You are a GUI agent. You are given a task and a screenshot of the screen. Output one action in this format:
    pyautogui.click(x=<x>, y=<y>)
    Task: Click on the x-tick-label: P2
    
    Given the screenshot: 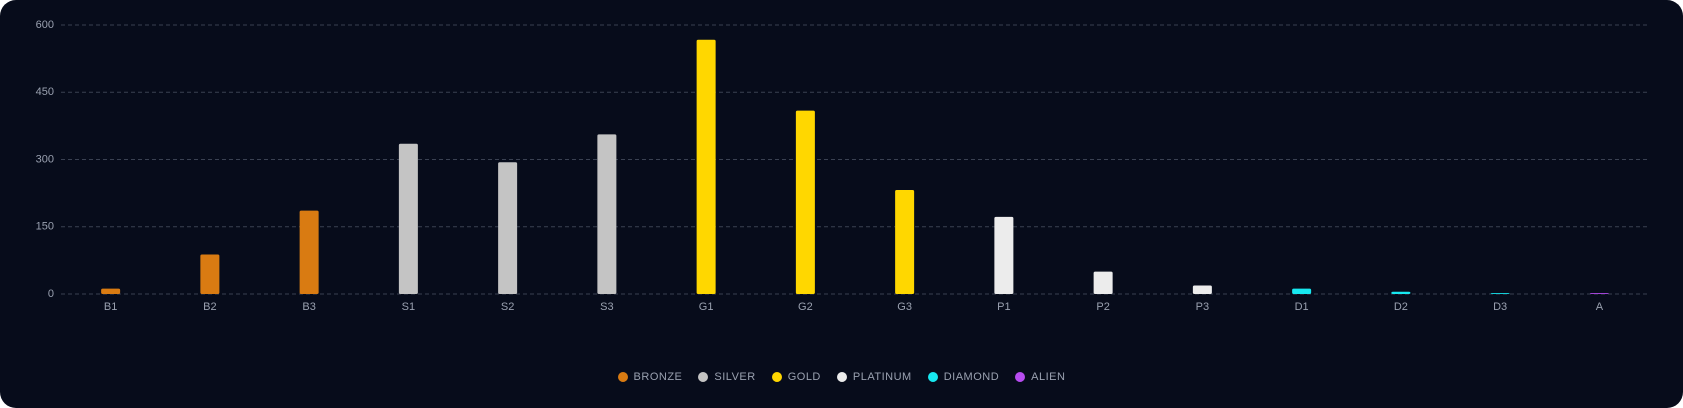 What is the action you would take?
    pyautogui.click(x=1102, y=307)
    